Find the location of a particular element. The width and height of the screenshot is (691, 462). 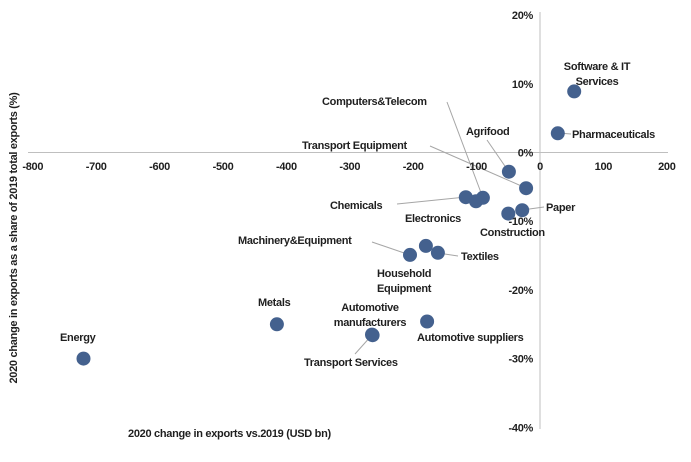

x-tick-label-100: 100 is located at coordinates (604, 167).